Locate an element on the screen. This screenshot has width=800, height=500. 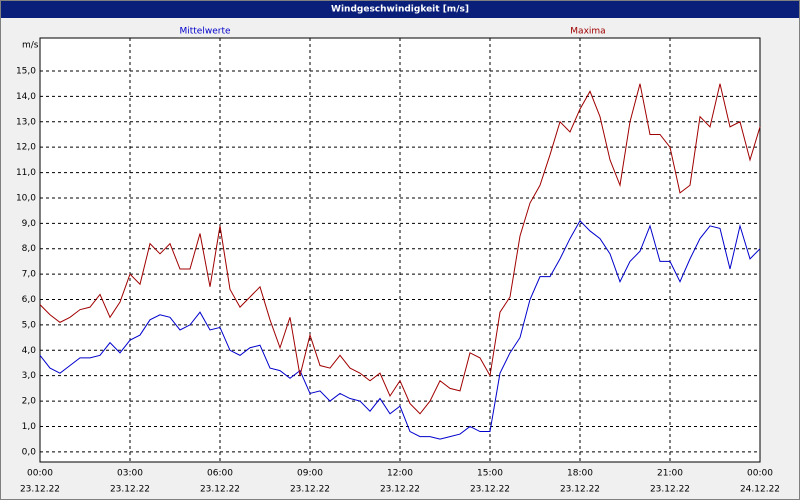
x-tick-label: 03:00 is located at coordinates (130, 474).